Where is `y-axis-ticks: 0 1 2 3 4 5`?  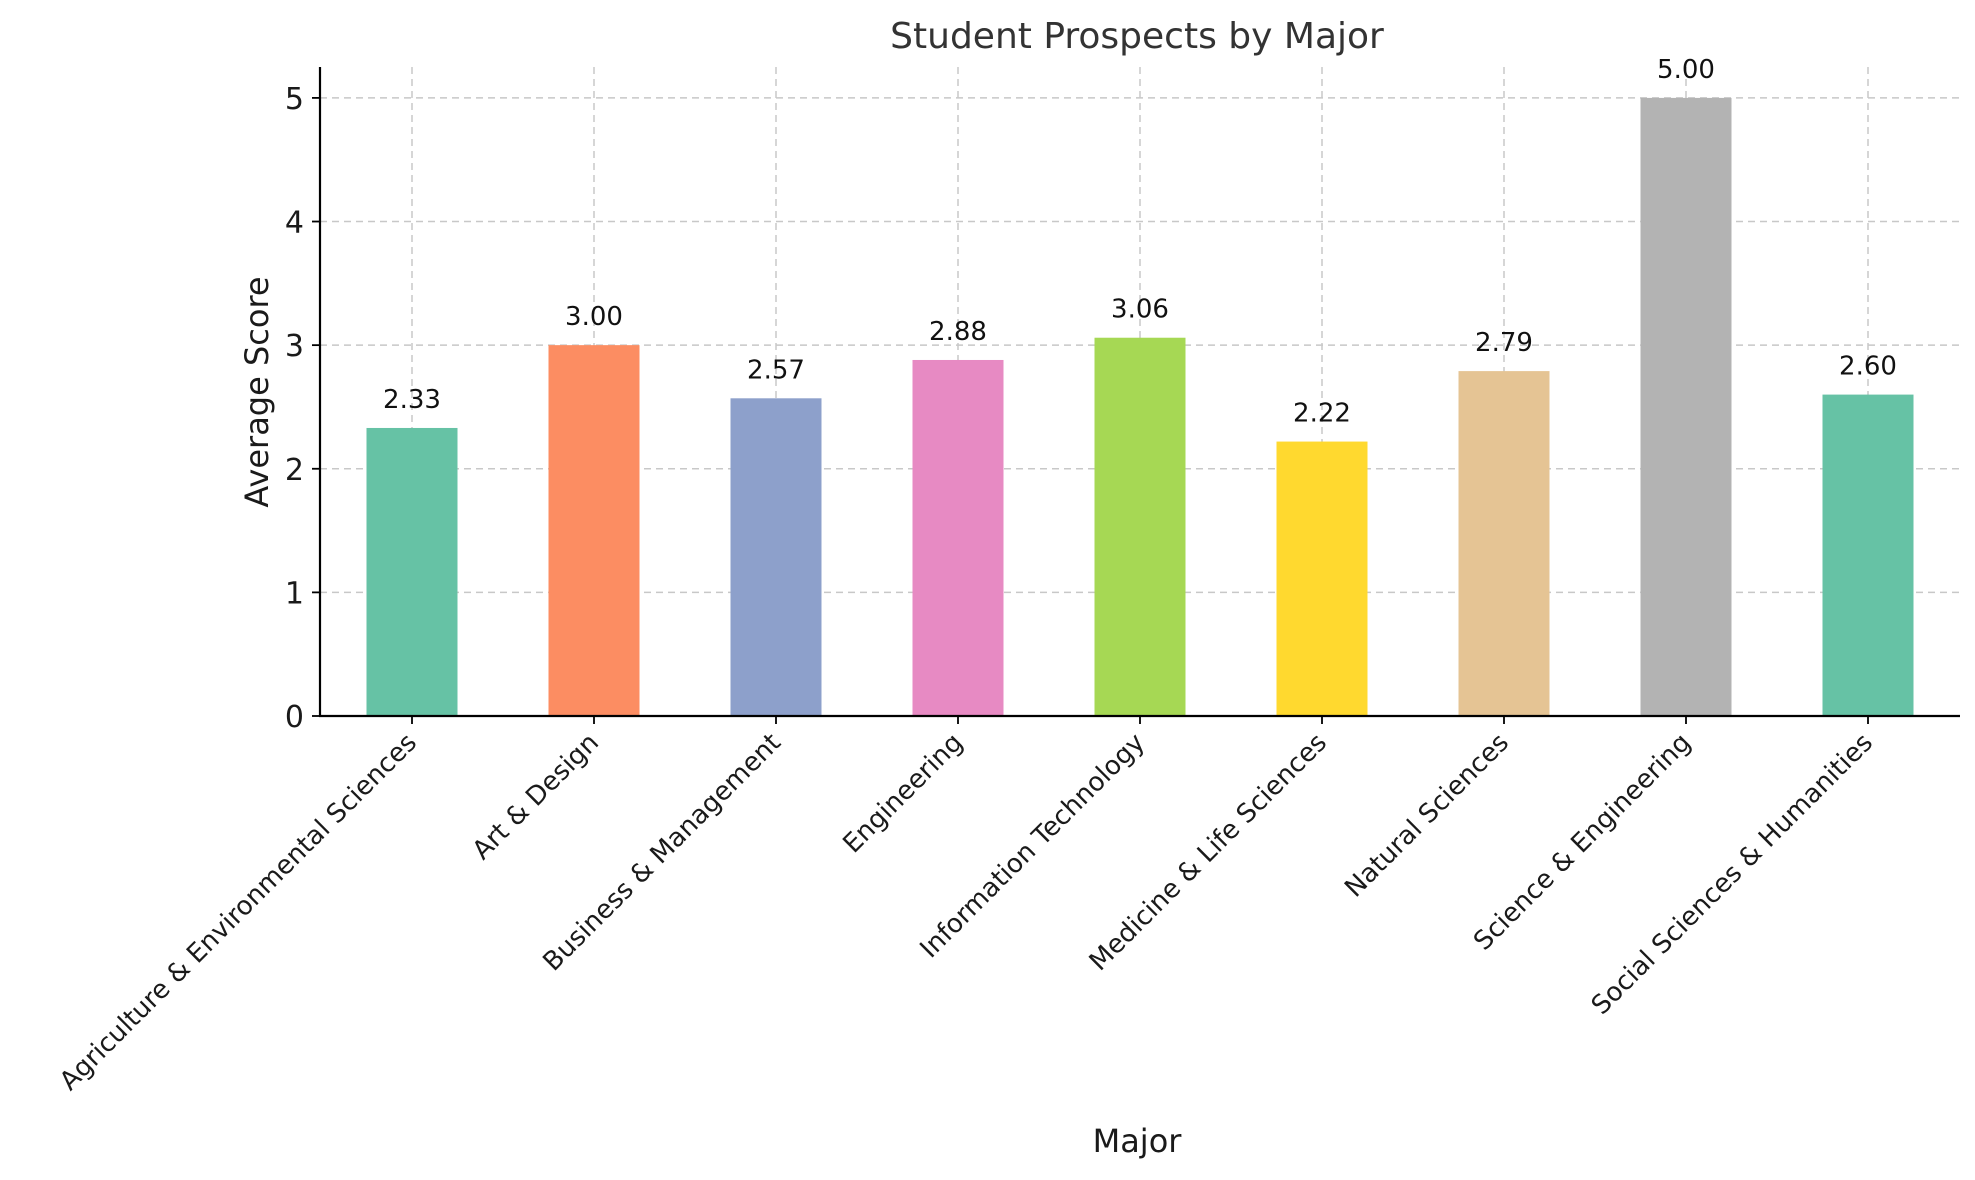
y-axis-ticks: 0 1 2 3 4 5 is located at coordinates (302, 408).